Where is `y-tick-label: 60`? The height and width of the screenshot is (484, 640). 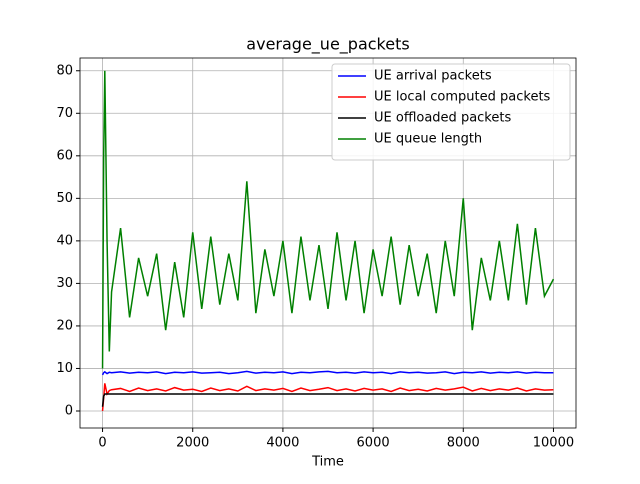
y-tick-label: 60 is located at coordinates (64, 155).